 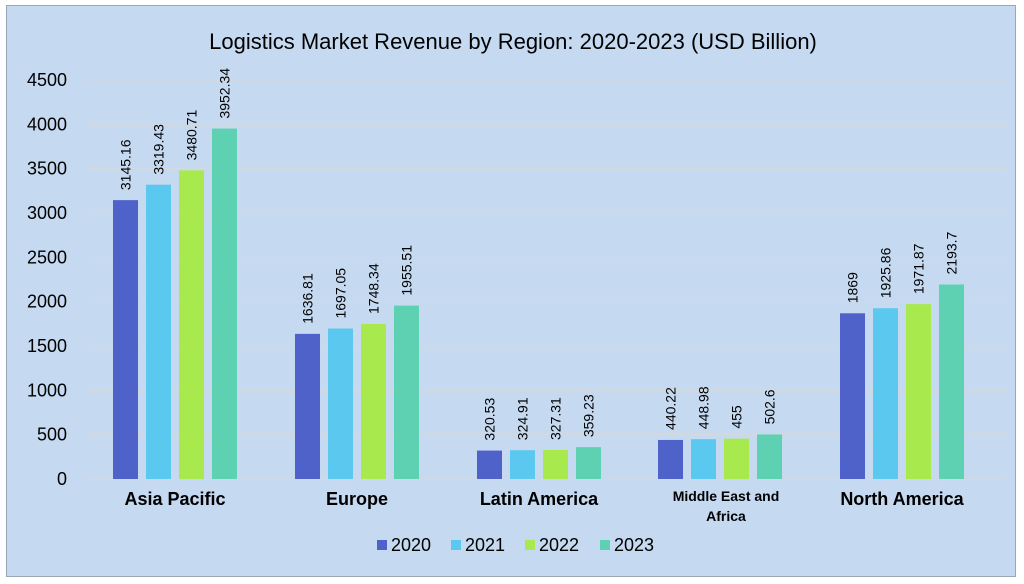 I want to click on y-tick-label: 2000, so click(x=47, y=302).